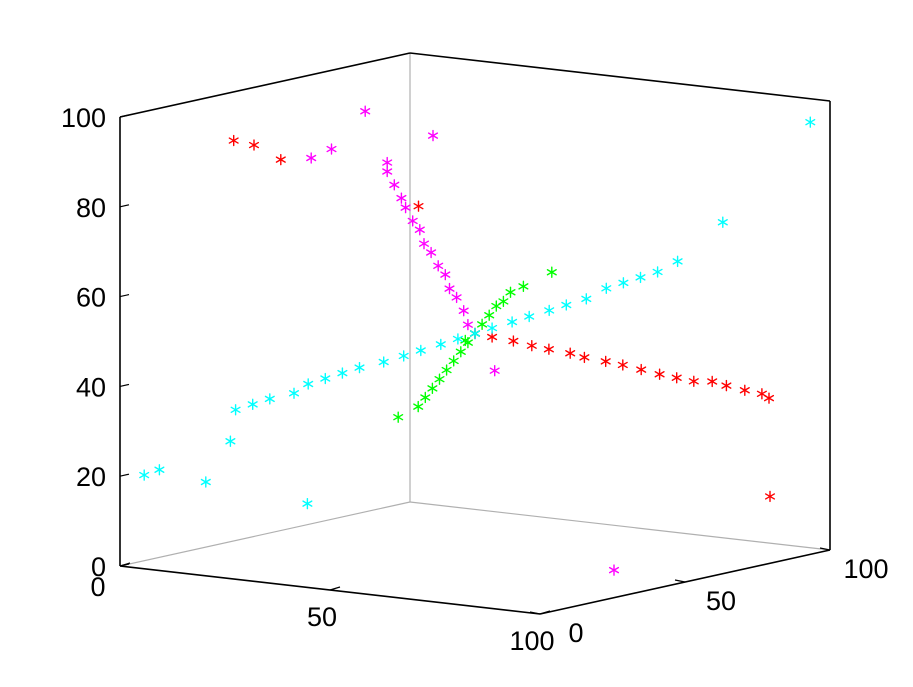 The height and width of the screenshot is (687, 913). Describe the element at coordinates (575, 633) in the screenshot. I see `y-tick-label: 0` at that location.